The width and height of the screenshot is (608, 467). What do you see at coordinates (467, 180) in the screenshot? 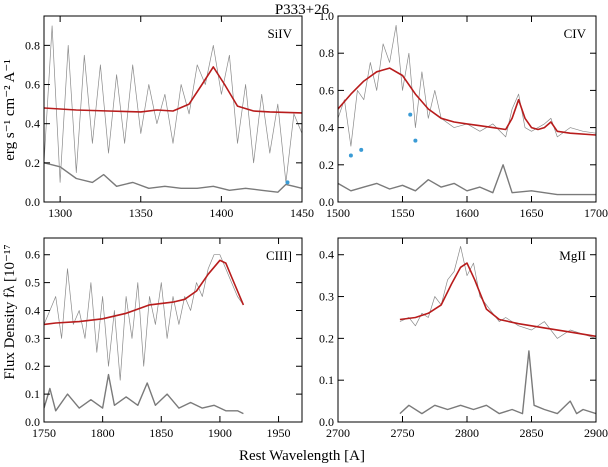
I see `error-line-civ` at bounding box center [467, 180].